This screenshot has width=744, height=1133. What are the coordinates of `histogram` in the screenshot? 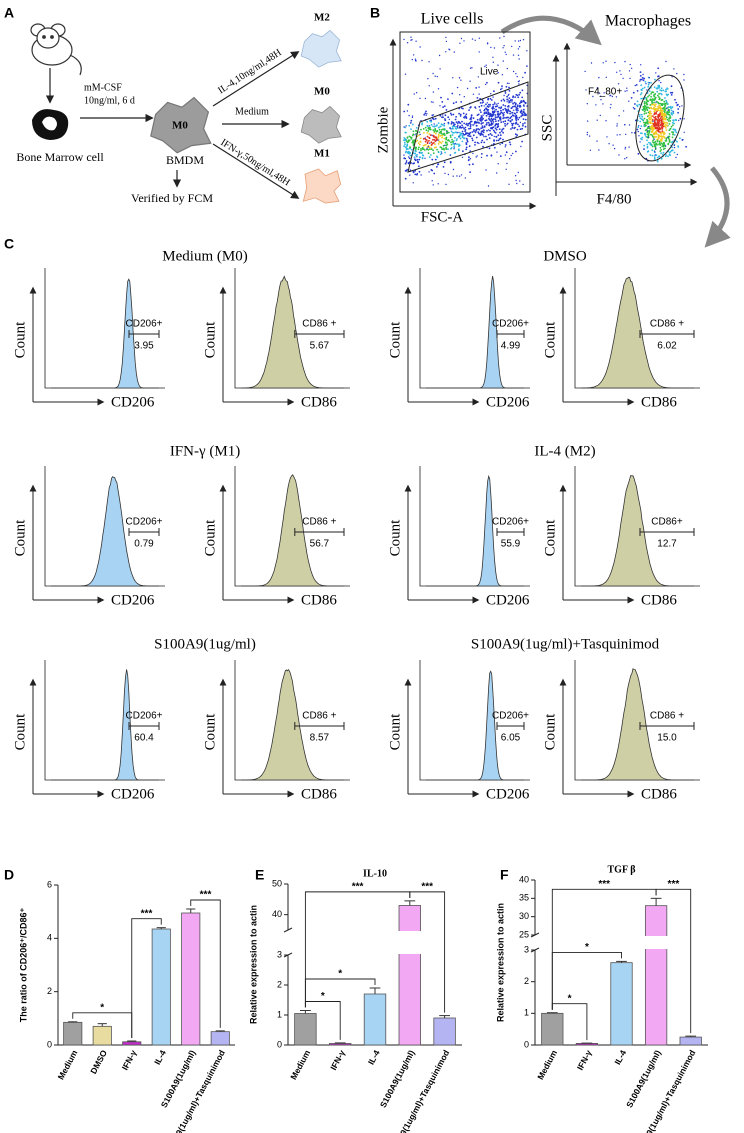 It's located at (637, 531).